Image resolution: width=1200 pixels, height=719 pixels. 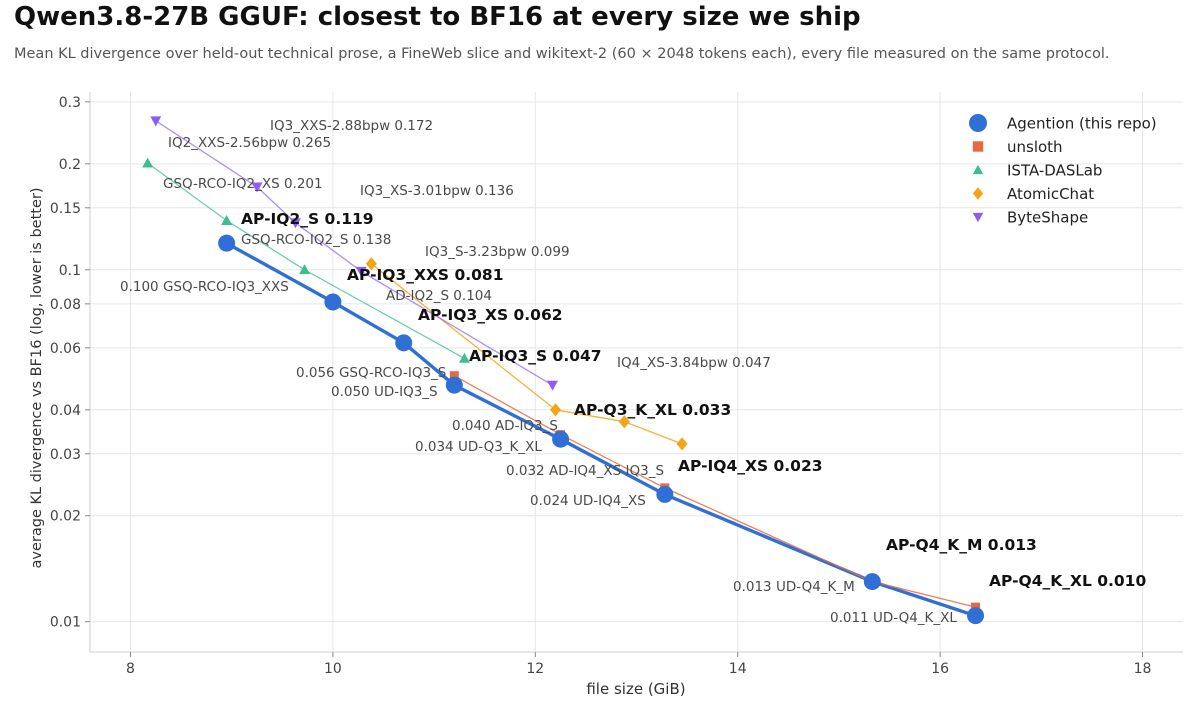 I want to click on data-label: AP-Q4_K_M 0.013, so click(x=961, y=545).